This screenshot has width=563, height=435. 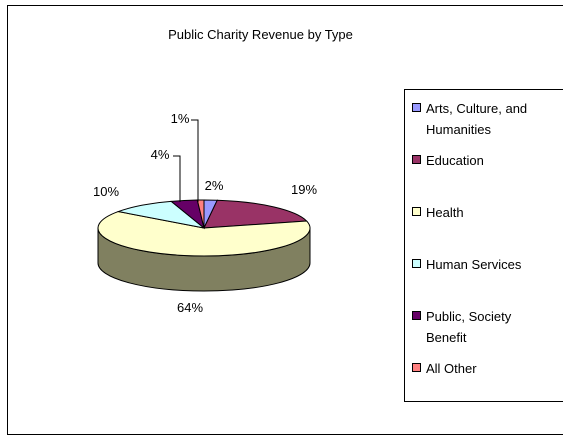 What do you see at coordinates (416, 107) in the screenshot?
I see `legend-swatch-arts` at bounding box center [416, 107].